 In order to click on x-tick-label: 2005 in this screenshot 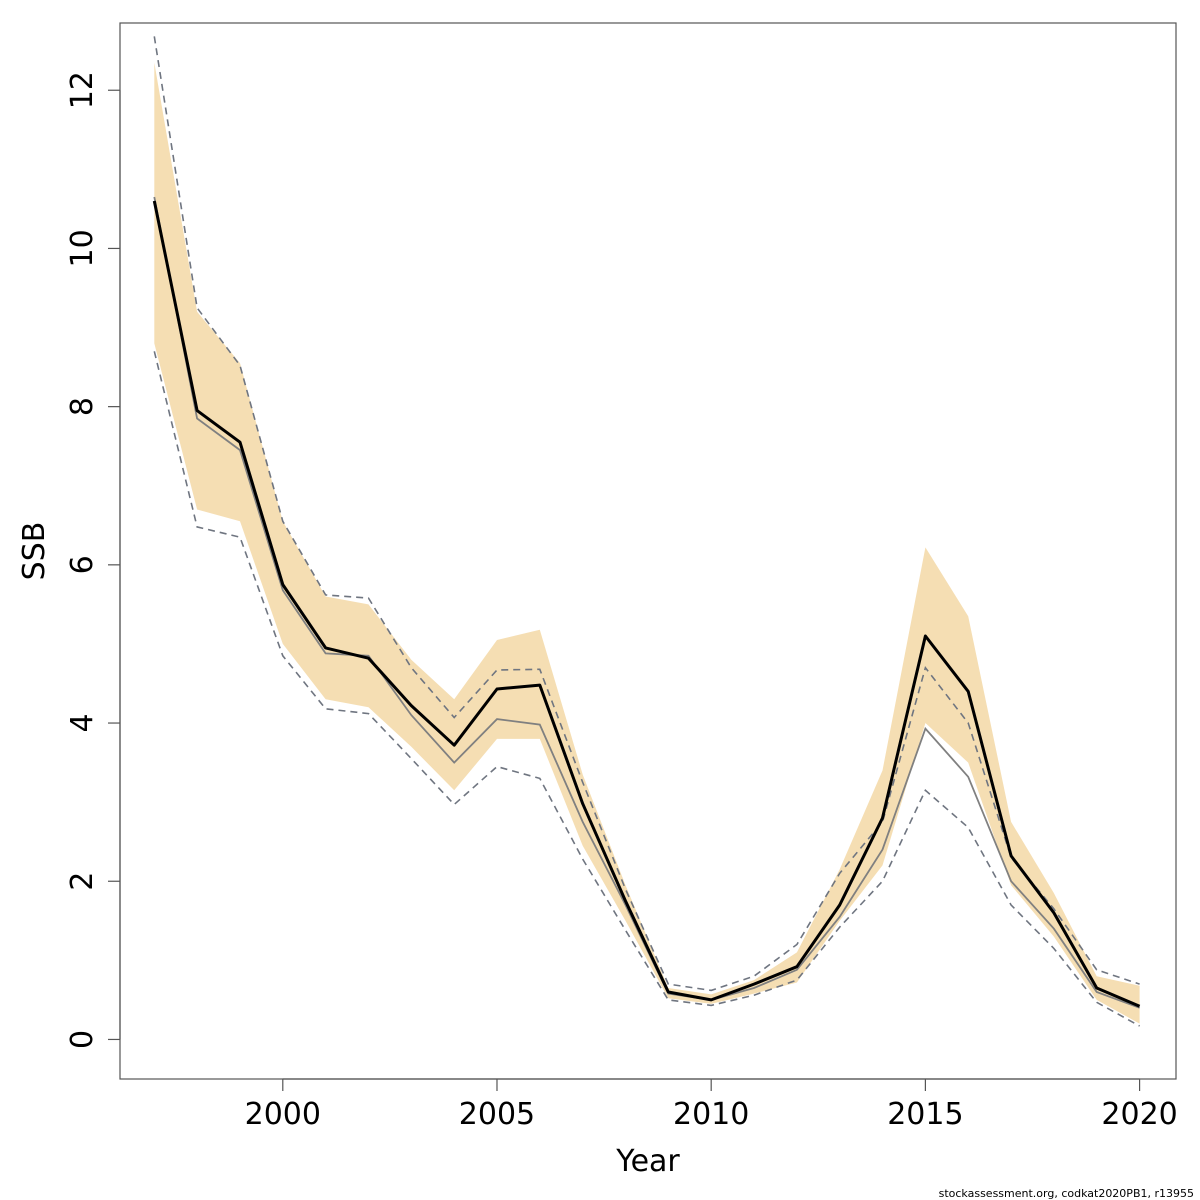, I will do `click(497, 1114)`.